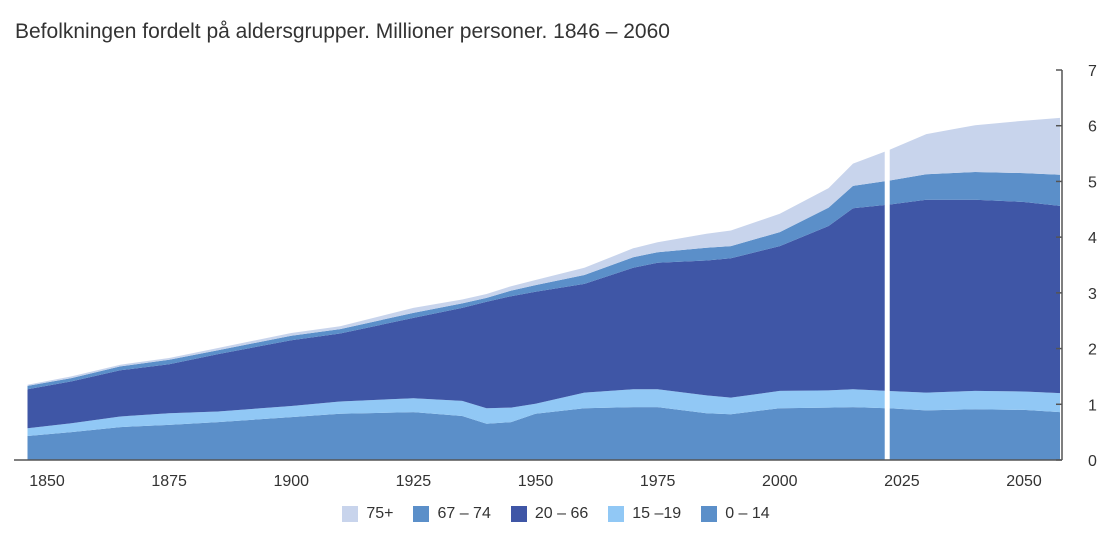  I want to click on legend-item: 15 –19, so click(644, 514).